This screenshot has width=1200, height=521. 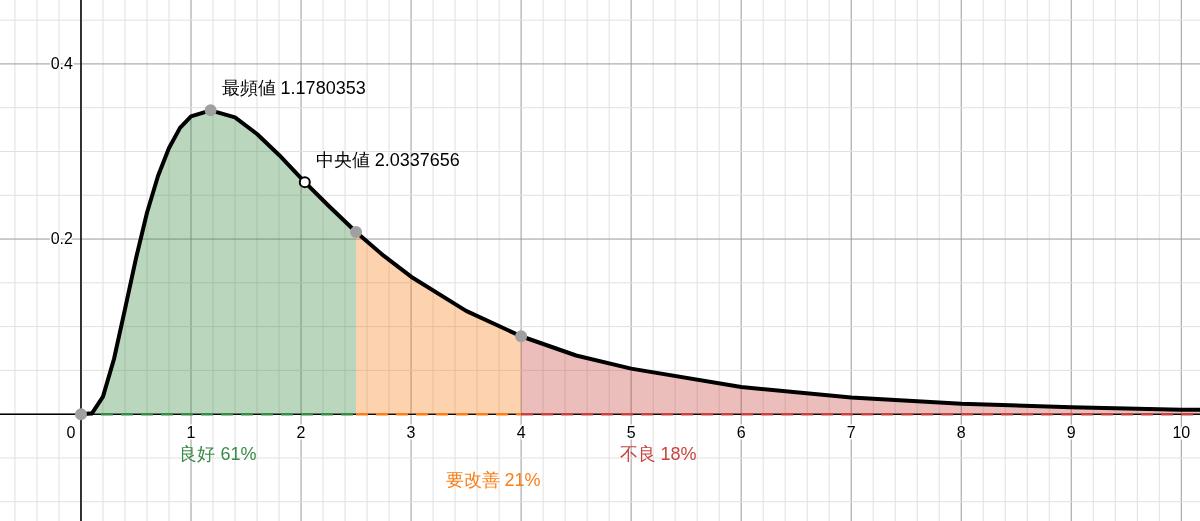 What do you see at coordinates (387, 160) in the screenshot?
I see `annotation: 中央値 2.0337656` at bounding box center [387, 160].